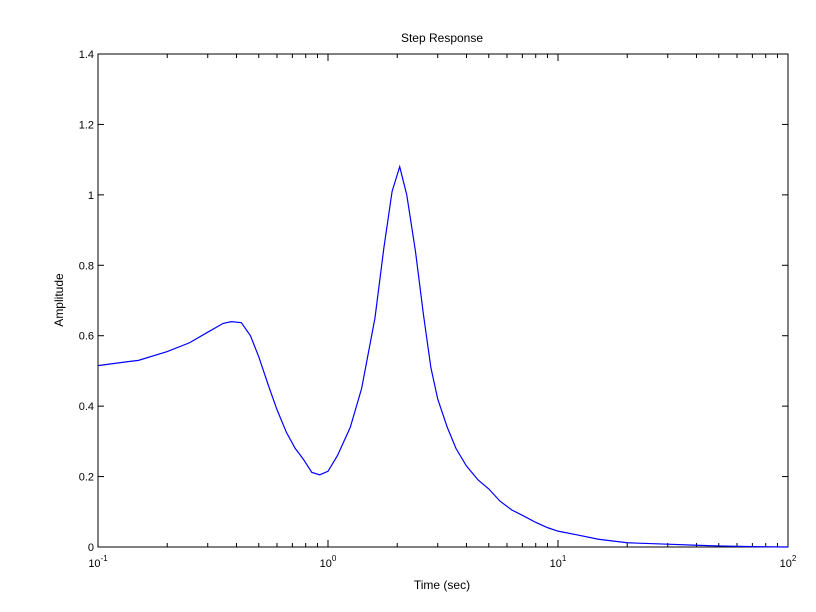 This screenshot has height=612, width=816. Describe the element at coordinates (442, 585) in the screenshot. I see `x-axis-label: Time (sec)` at that location.